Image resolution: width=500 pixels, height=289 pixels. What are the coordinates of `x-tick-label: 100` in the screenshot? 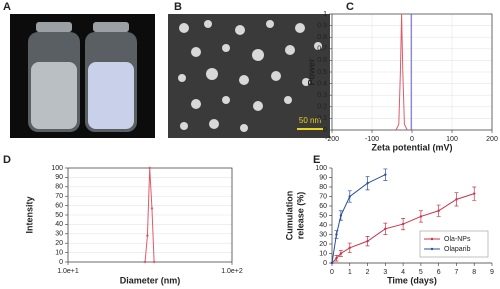 It's located at (452, 139).